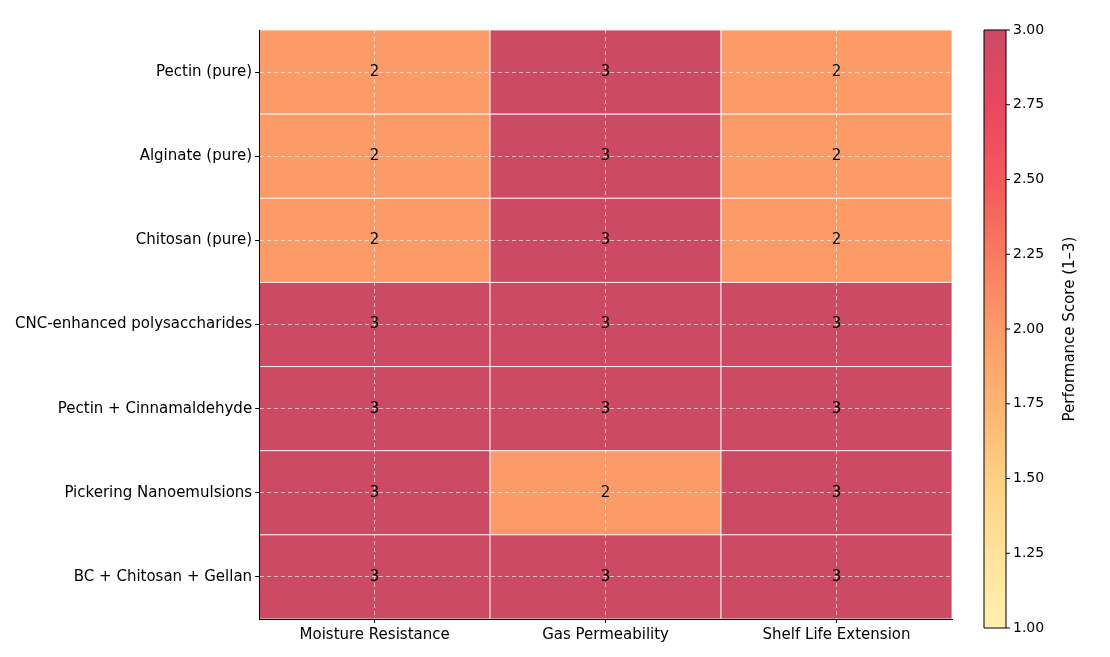 The width and height of the screenshot is (1110, 657). Describe the element at coordinates (1029, 327) in the screenshot. I see `color-bar-label: 2.00` at that location.